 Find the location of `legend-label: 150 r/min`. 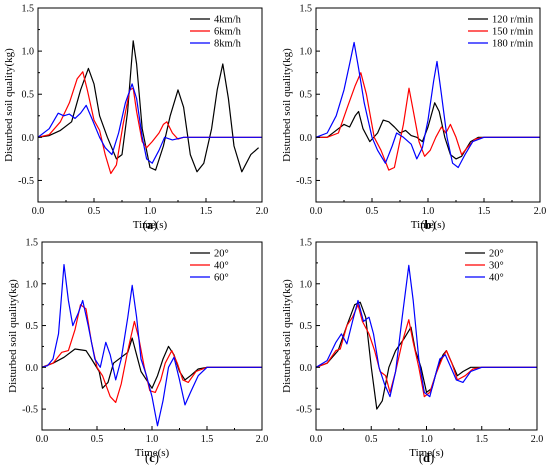

legend-label: 150 r/min is located at coordinates (513, 32).